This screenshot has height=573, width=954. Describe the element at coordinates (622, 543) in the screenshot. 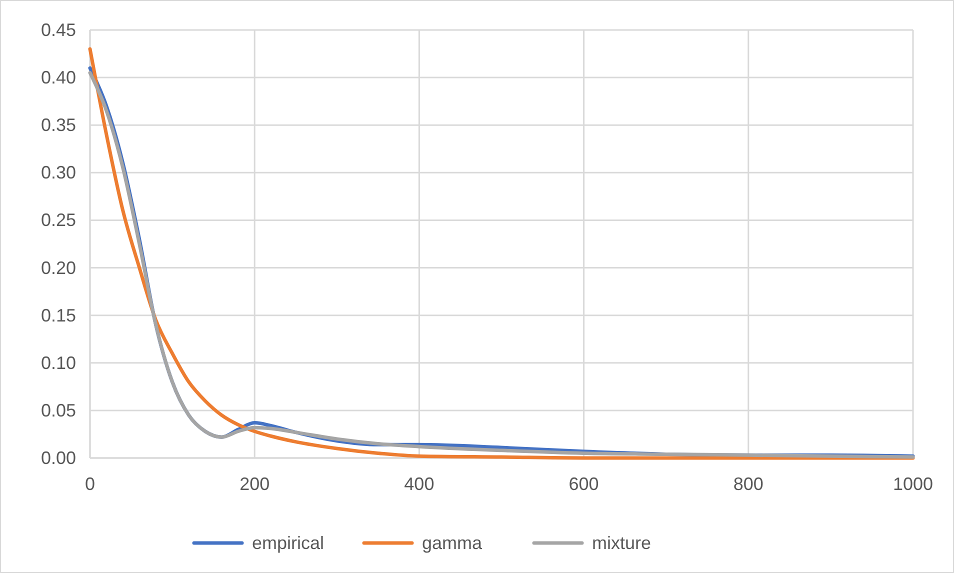

I see `legend-label: mixture` at that location.